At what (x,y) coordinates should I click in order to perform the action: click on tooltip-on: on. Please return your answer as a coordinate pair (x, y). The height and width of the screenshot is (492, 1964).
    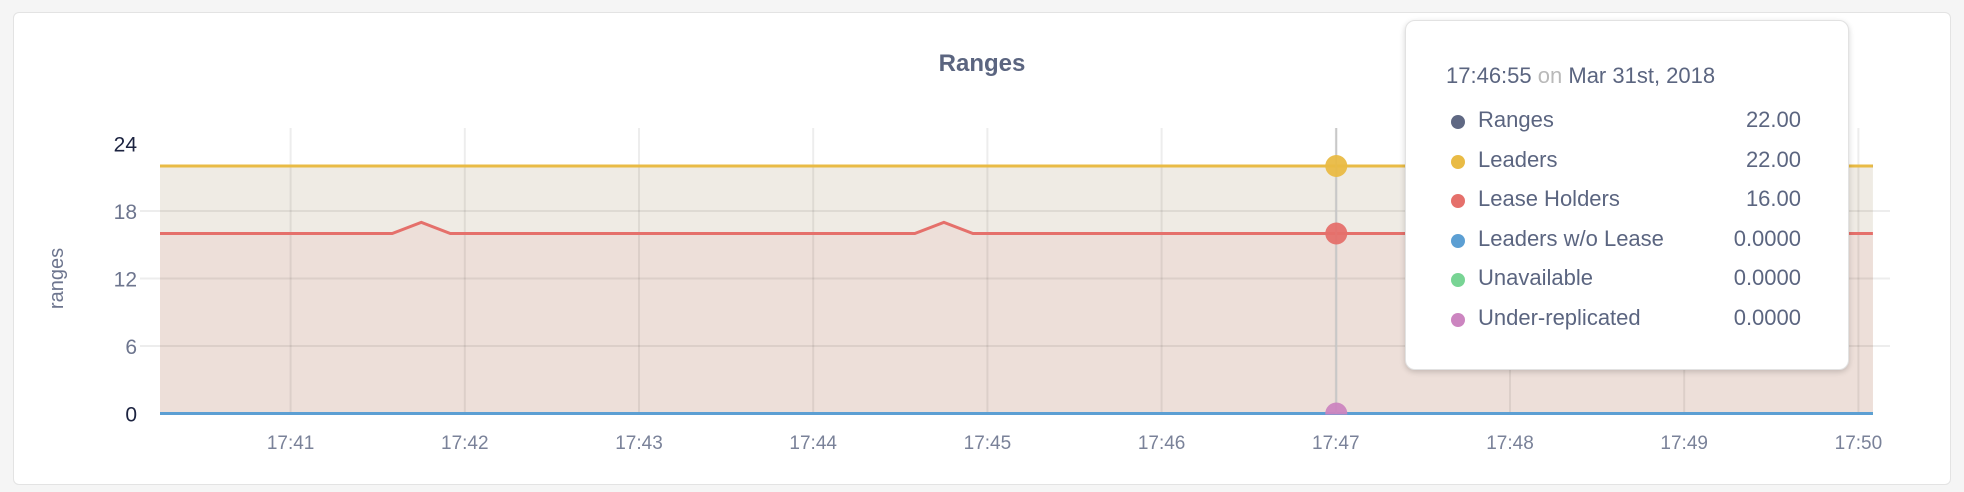
    Looking at the image, I should click on (1550, 75).